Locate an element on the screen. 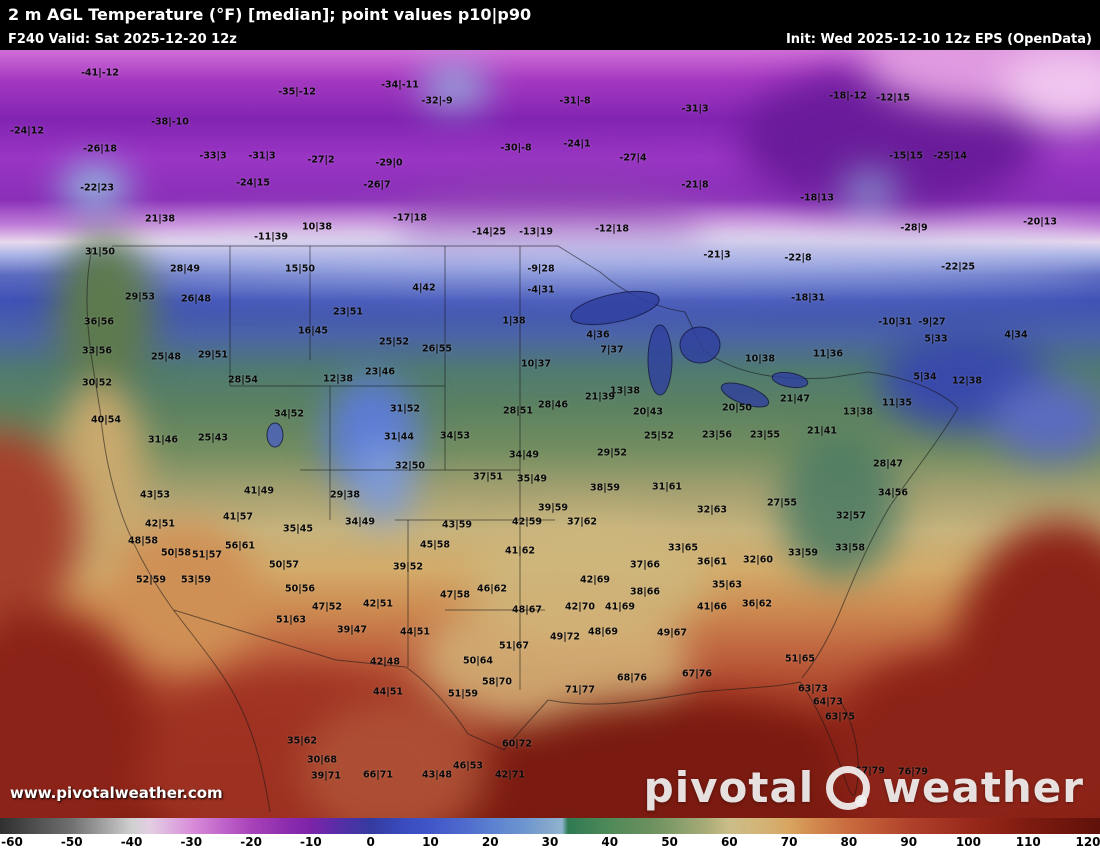 The width and height of the screenshot is (1100, 850). point-value: -26|18 is located at coordinates (100, 149).